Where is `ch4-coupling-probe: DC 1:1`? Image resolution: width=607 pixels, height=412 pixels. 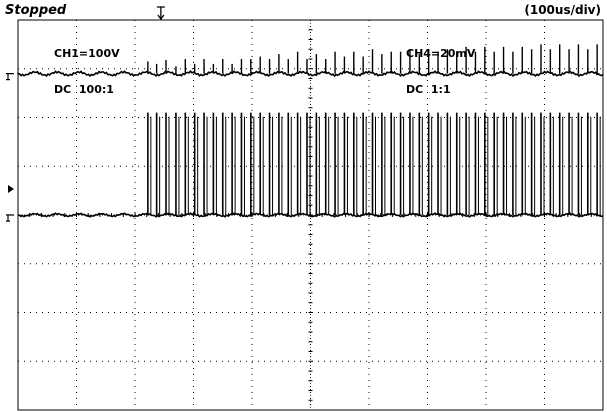
ch4-coupling-probe: DC 1:1 is located at coordinates (440, 90).